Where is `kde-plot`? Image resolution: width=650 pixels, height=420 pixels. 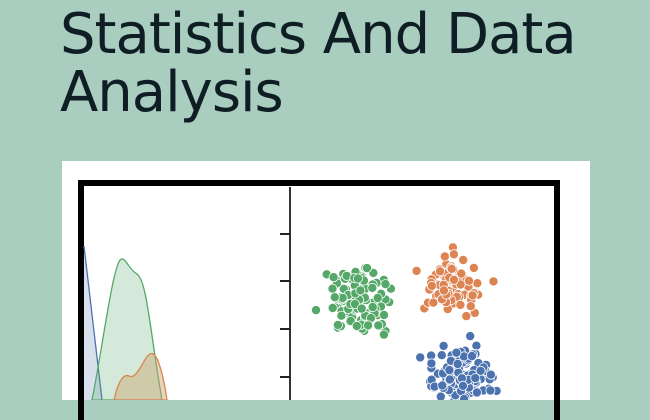
kde-plot is located at coordinates (125, 322).